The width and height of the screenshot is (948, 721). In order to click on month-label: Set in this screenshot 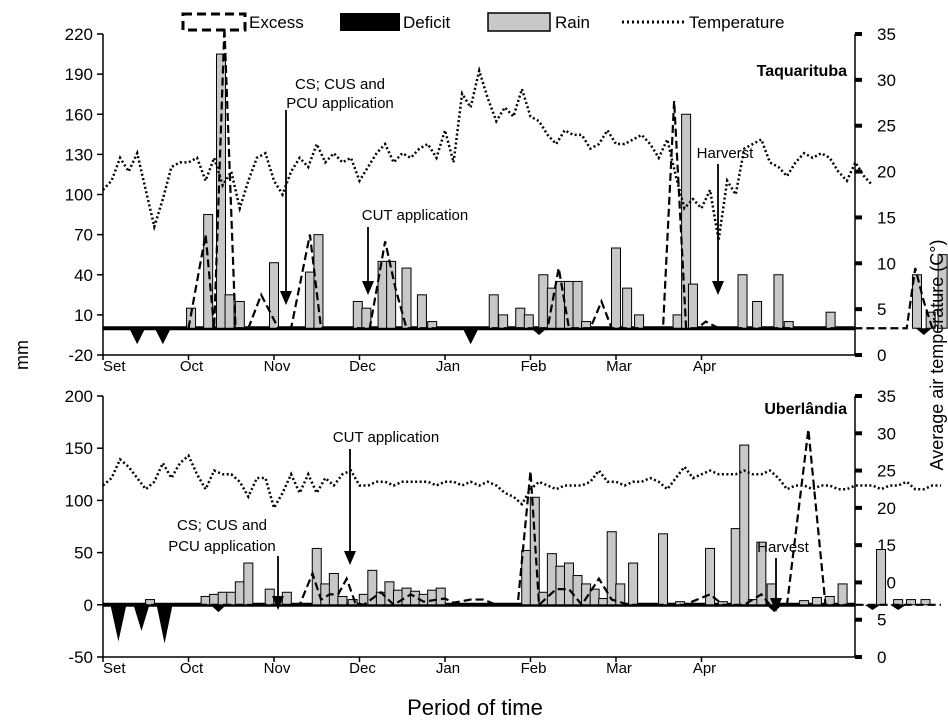, I will do `click(114, 366)`.